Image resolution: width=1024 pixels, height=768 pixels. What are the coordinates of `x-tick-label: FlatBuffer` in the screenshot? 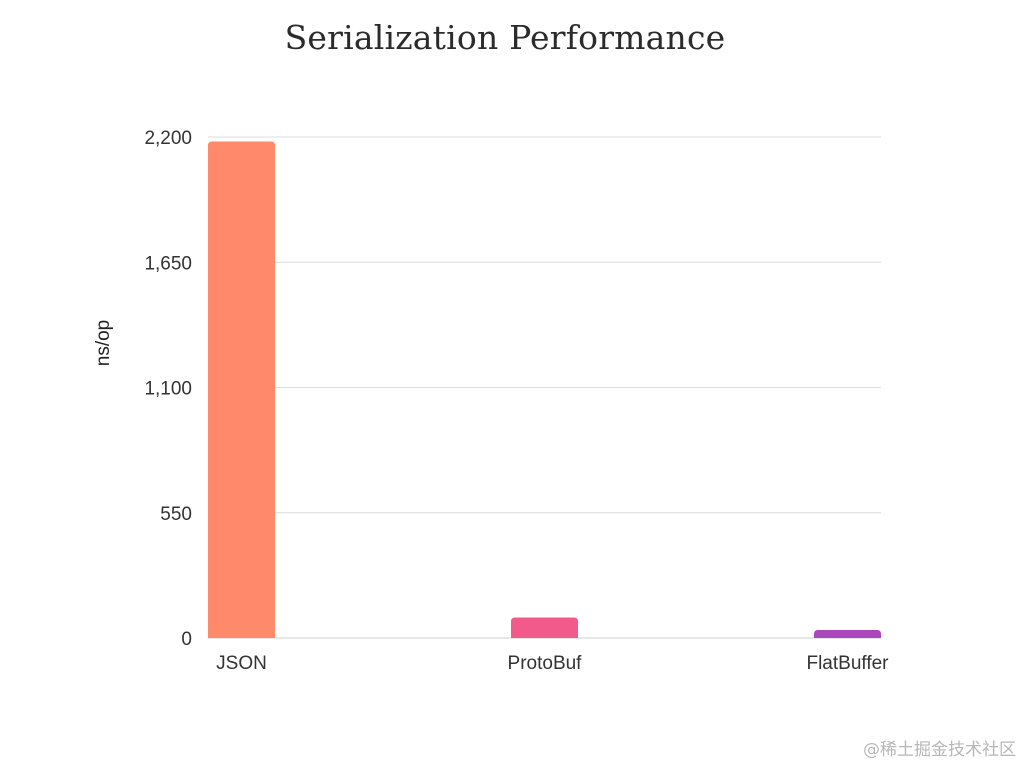 It's located at (847, 663).